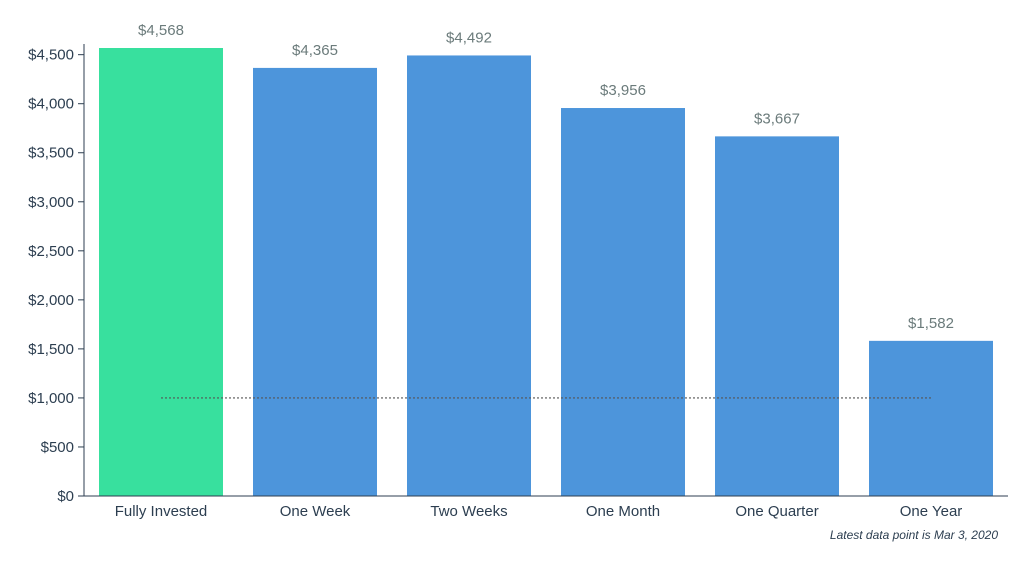 This screenshot has width=1024, height=576. What do you see at coordinates (931, 511) in the screenshot?
I see `x-tick-label: One Year` at bounding box center [931, 511].